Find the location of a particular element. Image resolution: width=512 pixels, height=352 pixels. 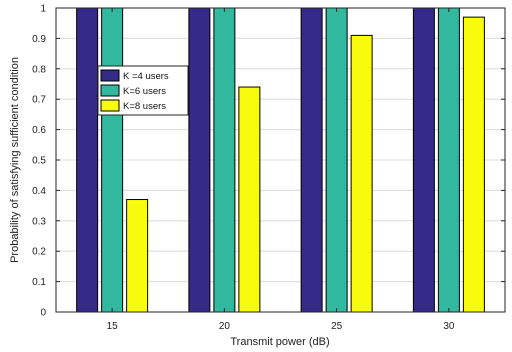

y-tick-label: 1 is located at coordinates (43, 9).